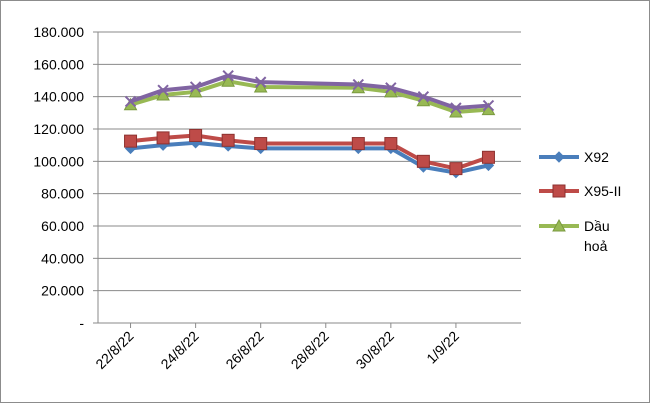 Image resolution: width=650 pixels, height=403 pixels. I want to click on x-tick-label: 26/8/22, so click(244, 350).